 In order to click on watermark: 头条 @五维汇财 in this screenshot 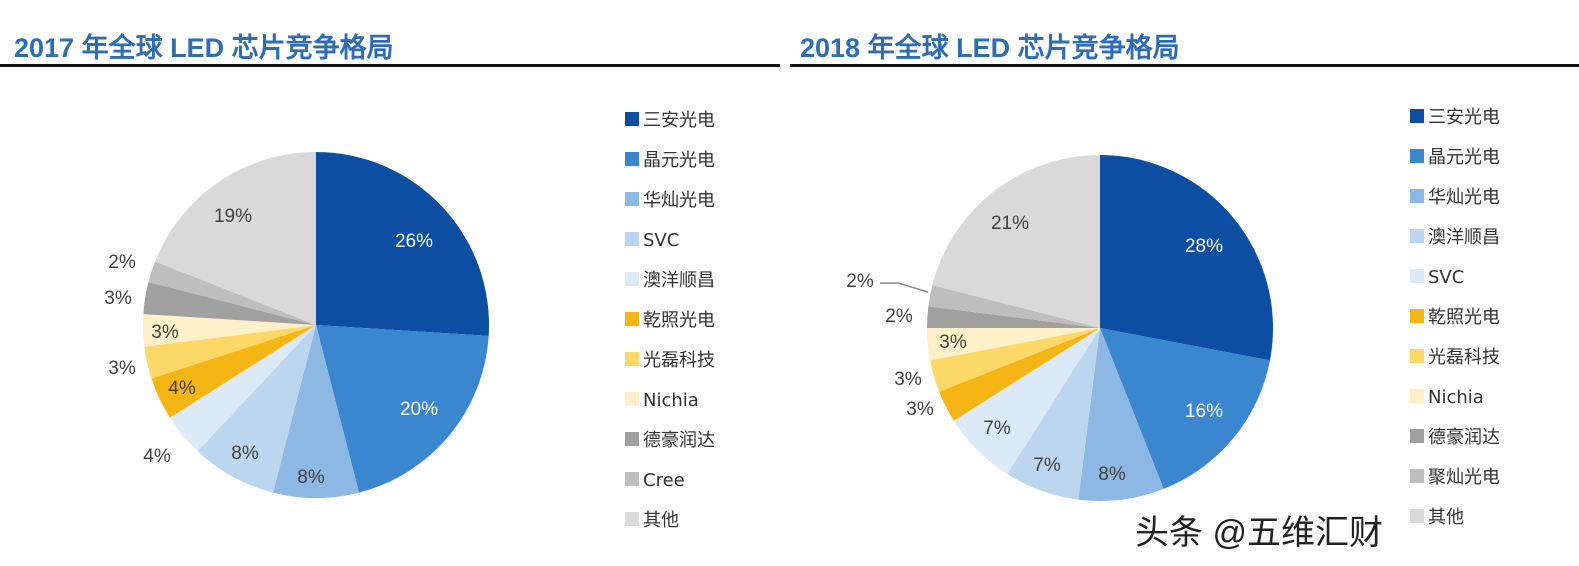, I will do `click(1259, 533)`.